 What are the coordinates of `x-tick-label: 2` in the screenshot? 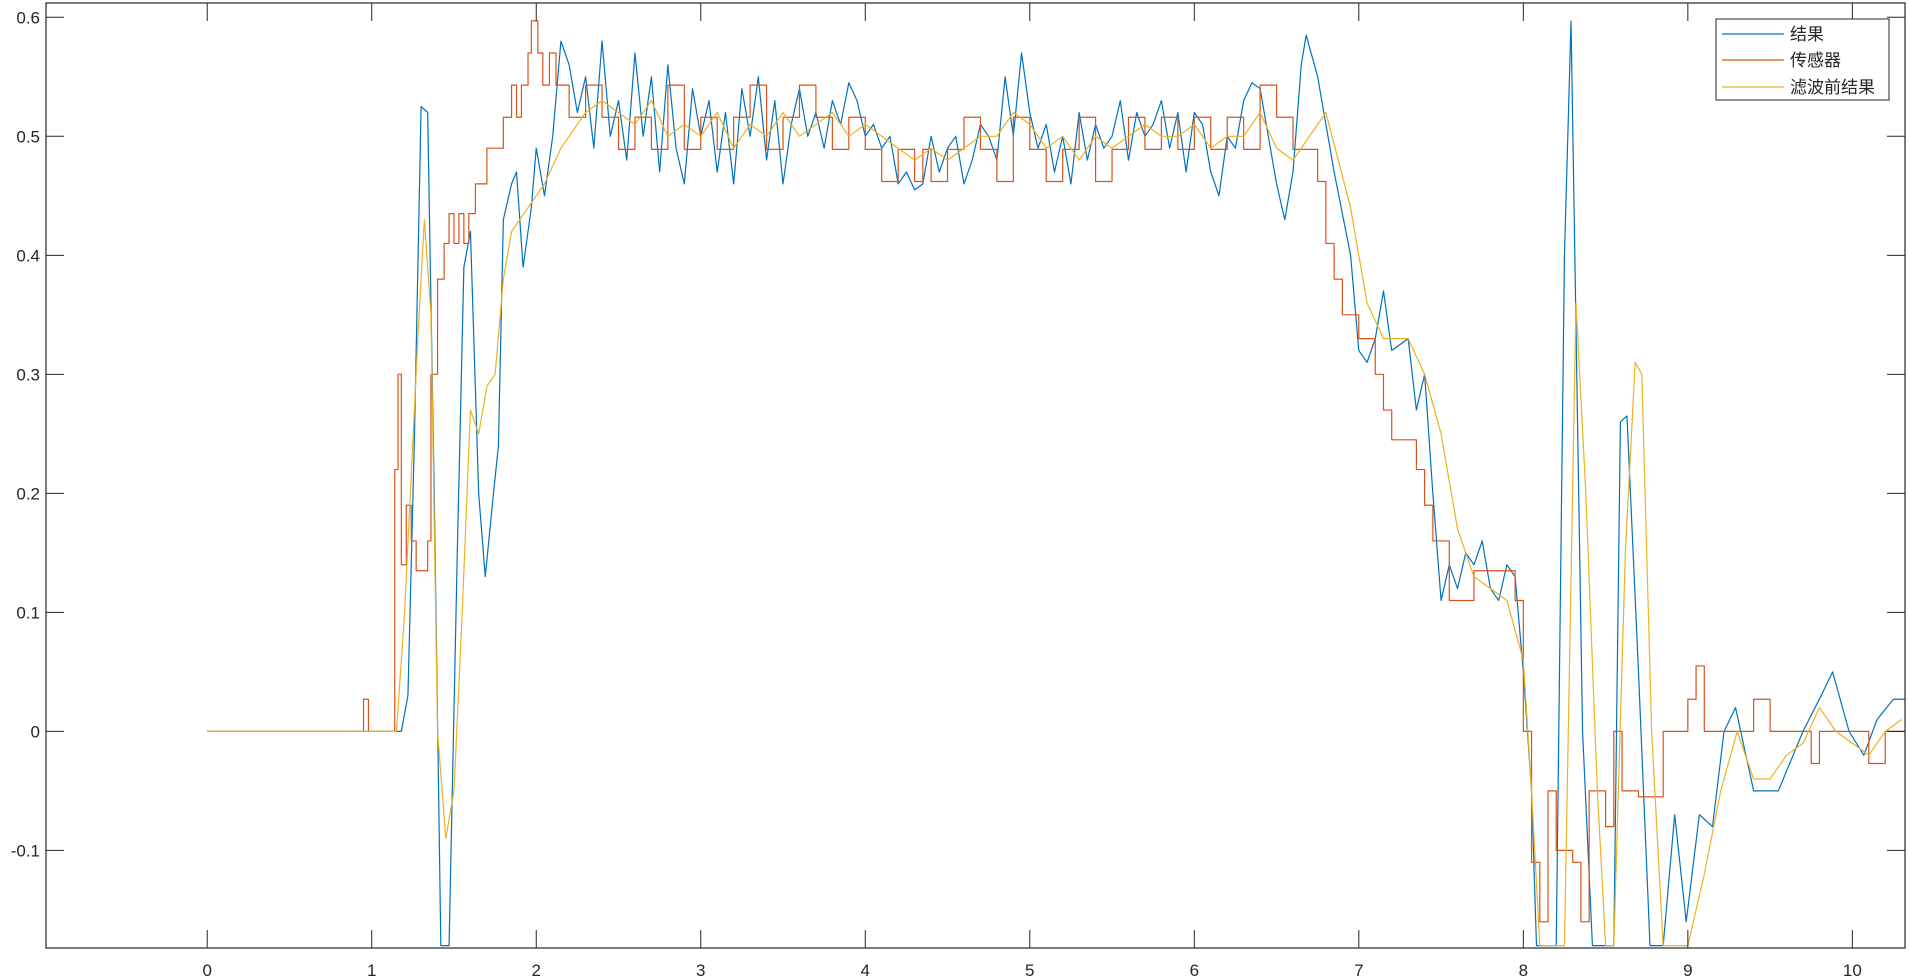 It's located at (536, 970).